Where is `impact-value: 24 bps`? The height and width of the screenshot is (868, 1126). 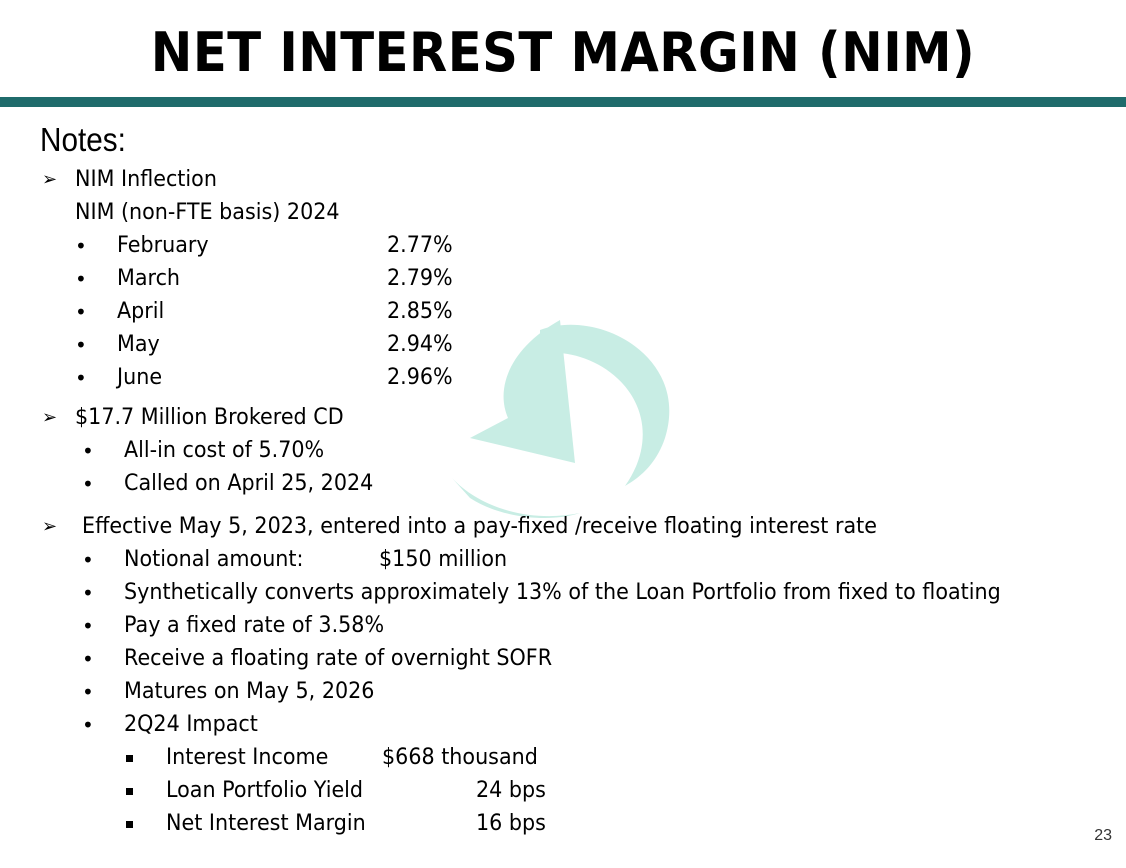
impact-value: 24 bps is located at coordinates (511, 790).